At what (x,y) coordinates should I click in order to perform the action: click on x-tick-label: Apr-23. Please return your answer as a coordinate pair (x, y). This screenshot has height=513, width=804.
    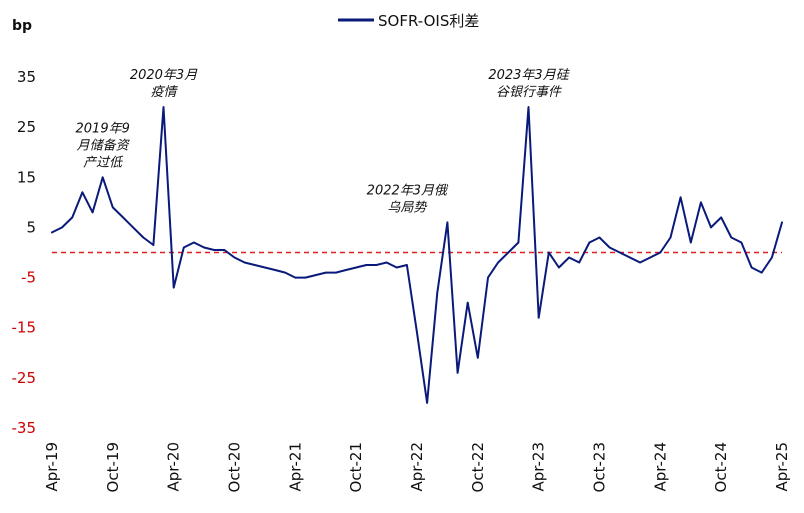
    Looking at the image, I should click on (539, 467).